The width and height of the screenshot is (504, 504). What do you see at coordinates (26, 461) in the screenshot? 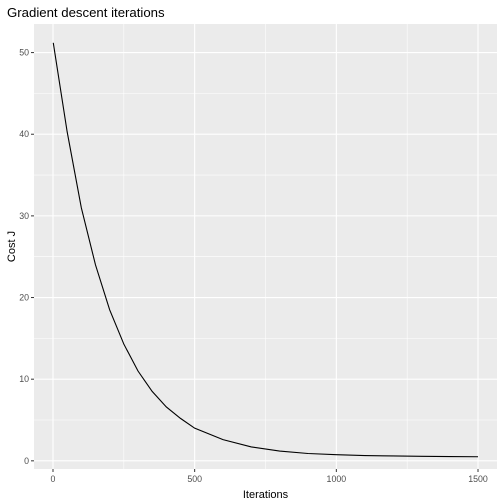
I see `y-tick-label: 0` at bounding box center [26, 461].